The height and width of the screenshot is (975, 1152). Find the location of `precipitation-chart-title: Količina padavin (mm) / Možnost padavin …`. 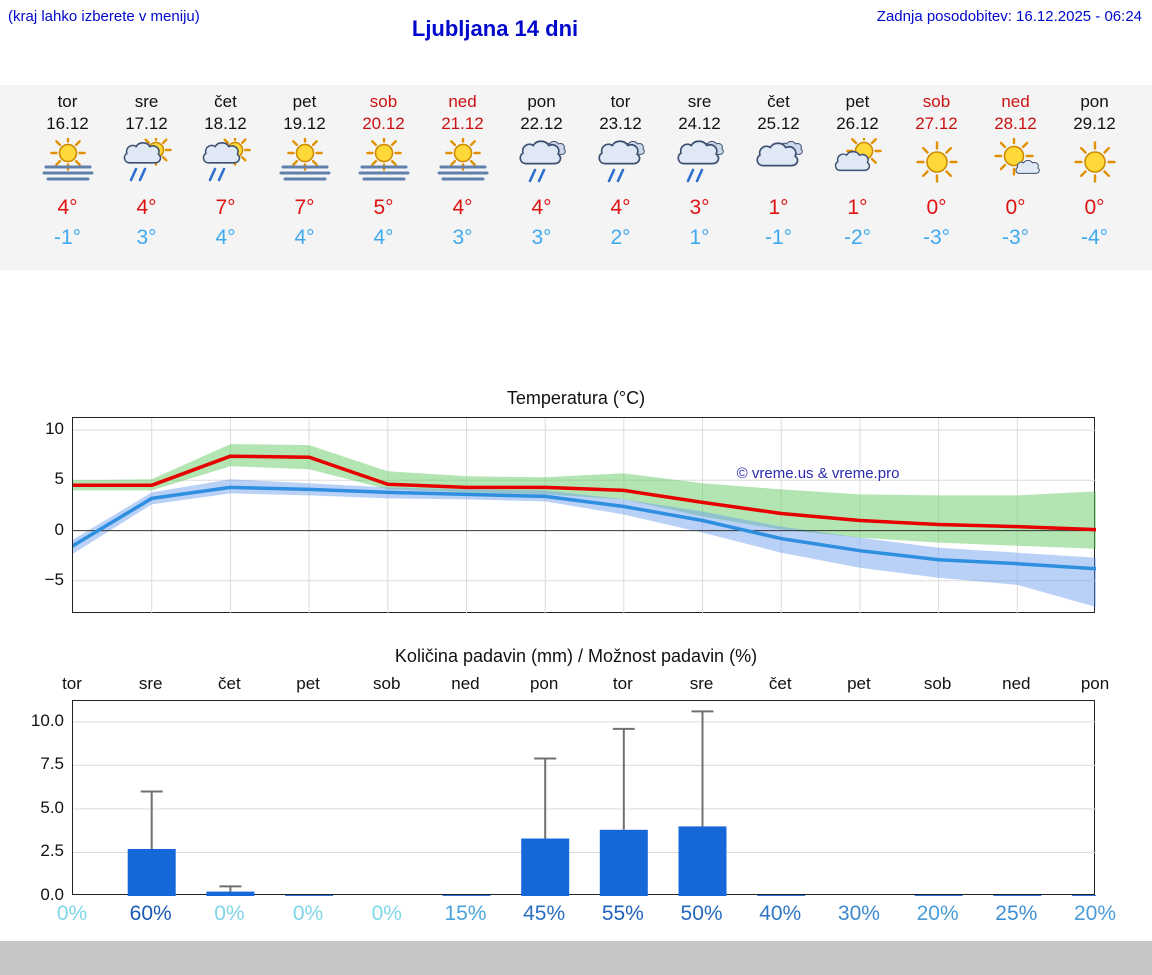

precipitation-chart-title: Količina padavin (mm) / Možnost padavin … is located at coordinates (576, 656).